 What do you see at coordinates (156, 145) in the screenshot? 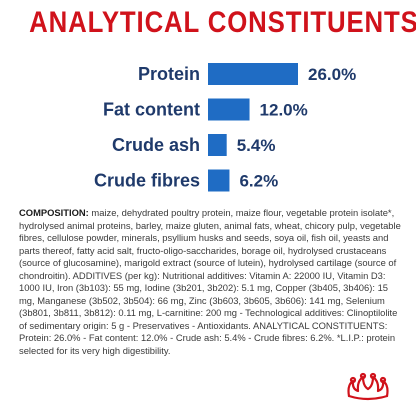
I see `category-label: Crude ash` at bounding box center [156, 145].